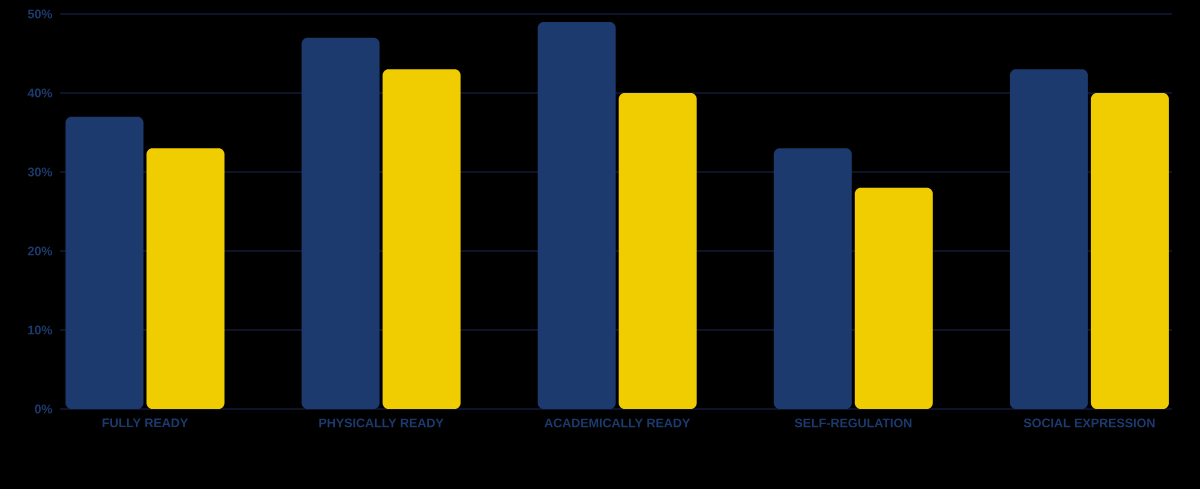 The height and width of the screenshot is (489, 1200). Describe the element at coordinates (40, 330) in the screenshot. I see `y-tick-label: 10%` at that location.